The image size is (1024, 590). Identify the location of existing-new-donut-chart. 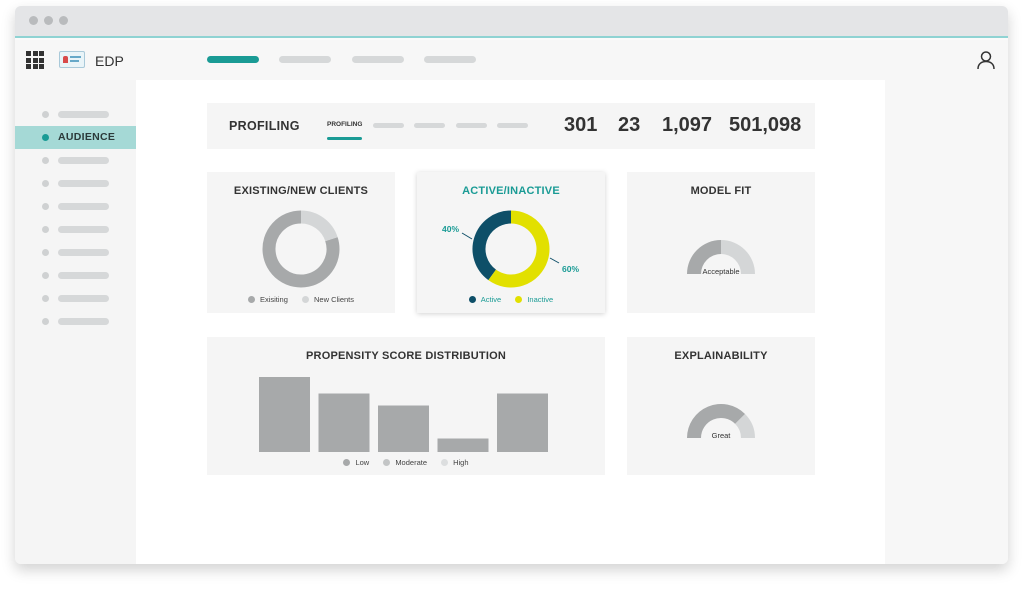
(301, 249).